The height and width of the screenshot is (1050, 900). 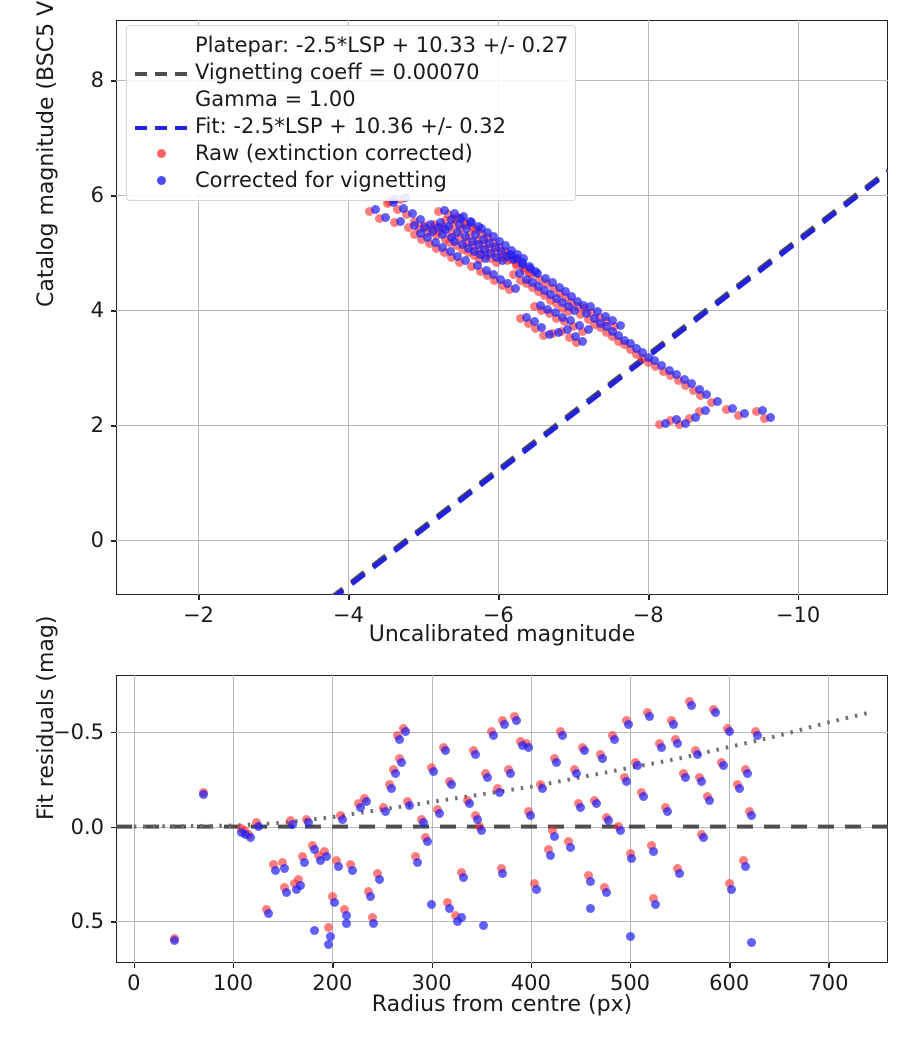 What do you see at coordinates (631, 965) in the screenshot?
I see `x-tick` at bounding box center [631, 965].